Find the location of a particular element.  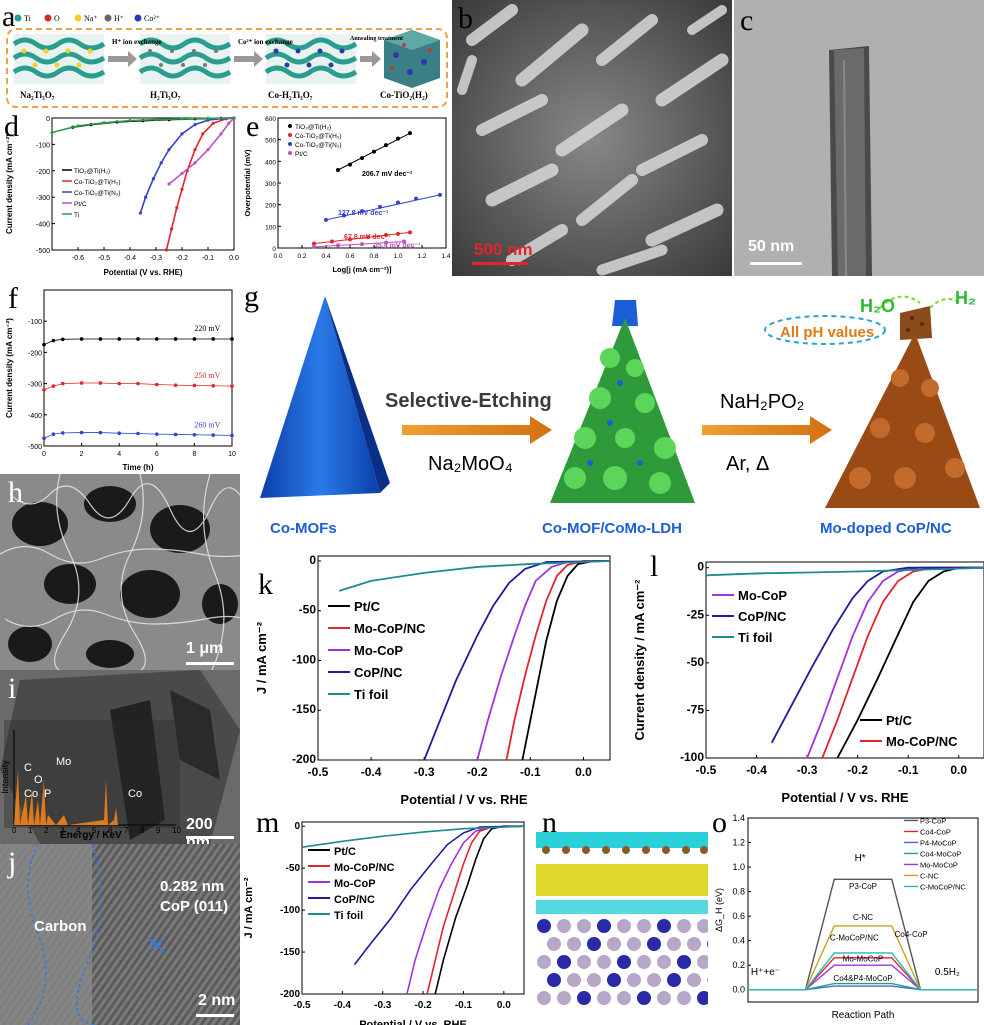

panel-label-g: g is located at coordinates (251, 296).